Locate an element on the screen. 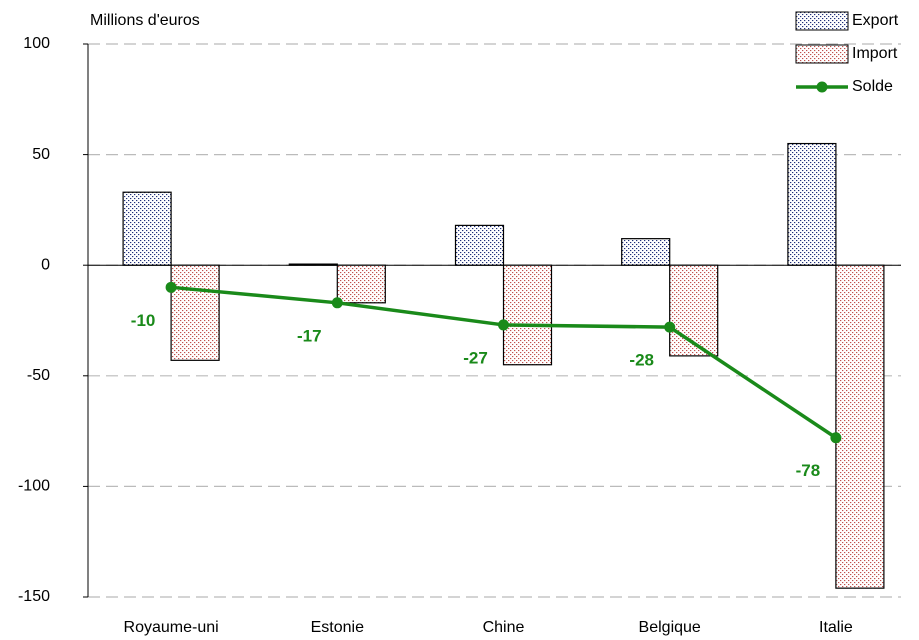 The height and width of the screenshot is (640, 919). data-label: -27 is located at coordinates (475, 357).